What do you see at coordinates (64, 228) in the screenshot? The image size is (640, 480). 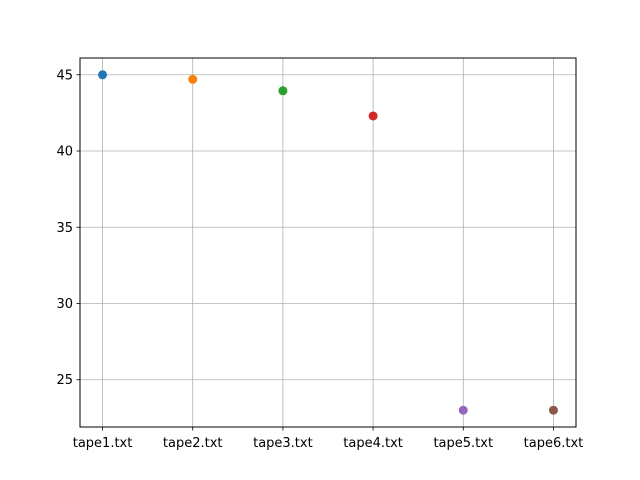 I see `y-tick-label: 35` at bounding box center [64, 228].